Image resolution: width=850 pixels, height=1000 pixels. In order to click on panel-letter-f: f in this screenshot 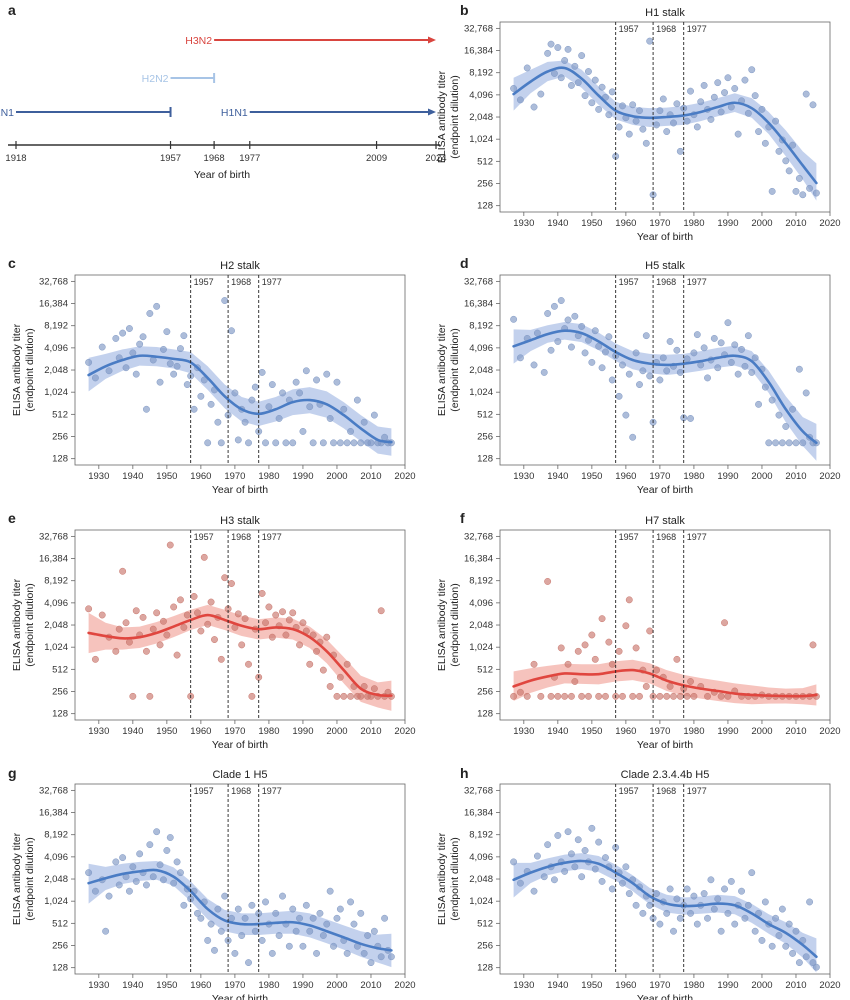, I will do `click(462, 518)`.